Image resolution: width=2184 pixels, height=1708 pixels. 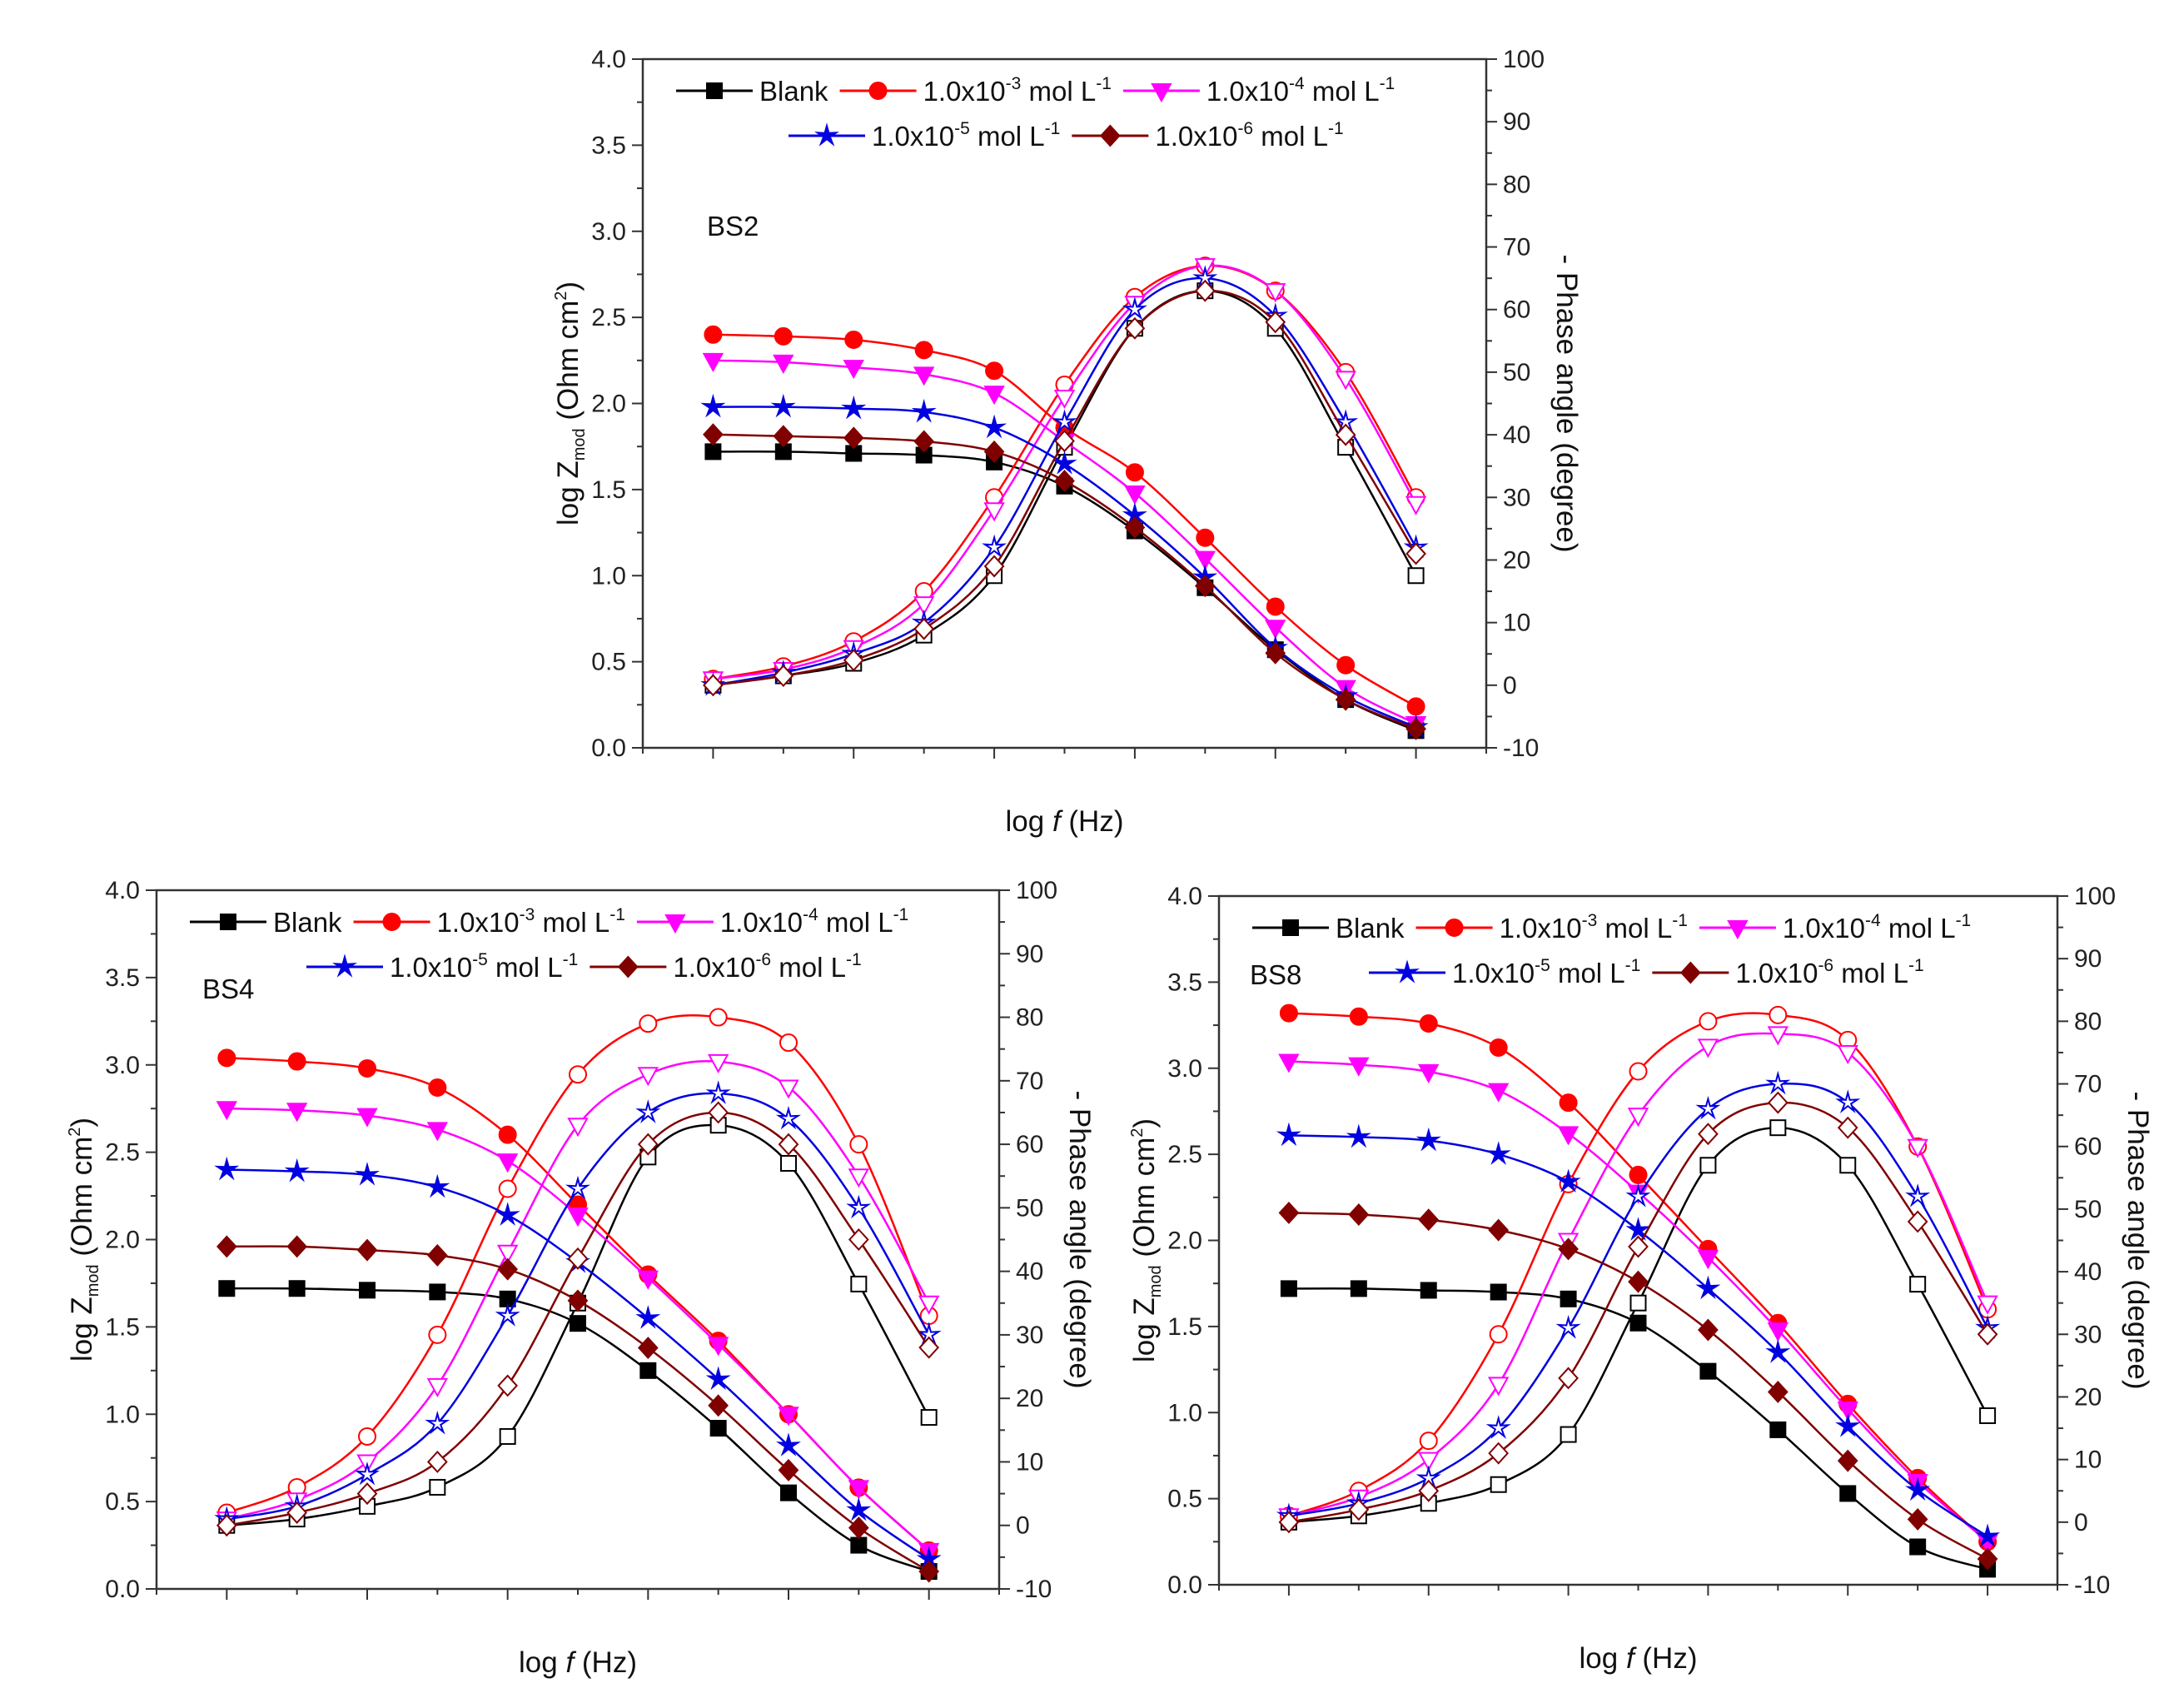 I want to click on legend-item: 1.0x10-4 mol L-1, so click(x=772, y=921).